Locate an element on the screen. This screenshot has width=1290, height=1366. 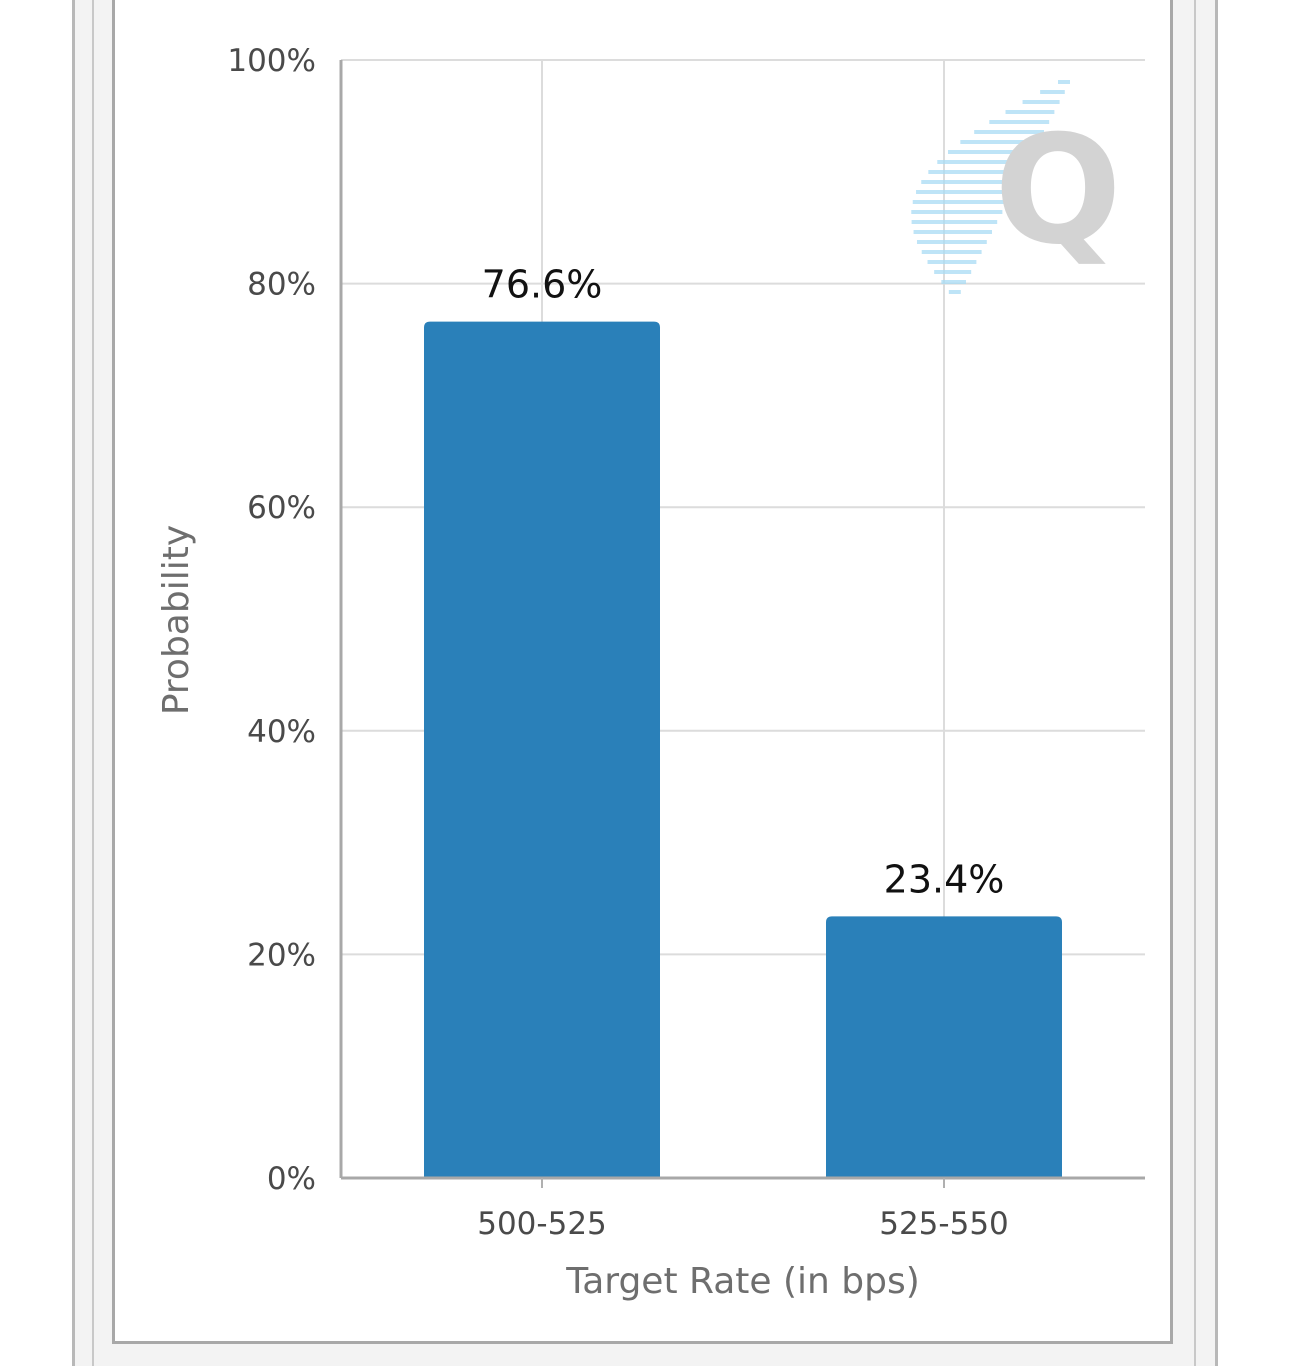
x-tick-label: 525-550 is located at coordinates (944, 1224).